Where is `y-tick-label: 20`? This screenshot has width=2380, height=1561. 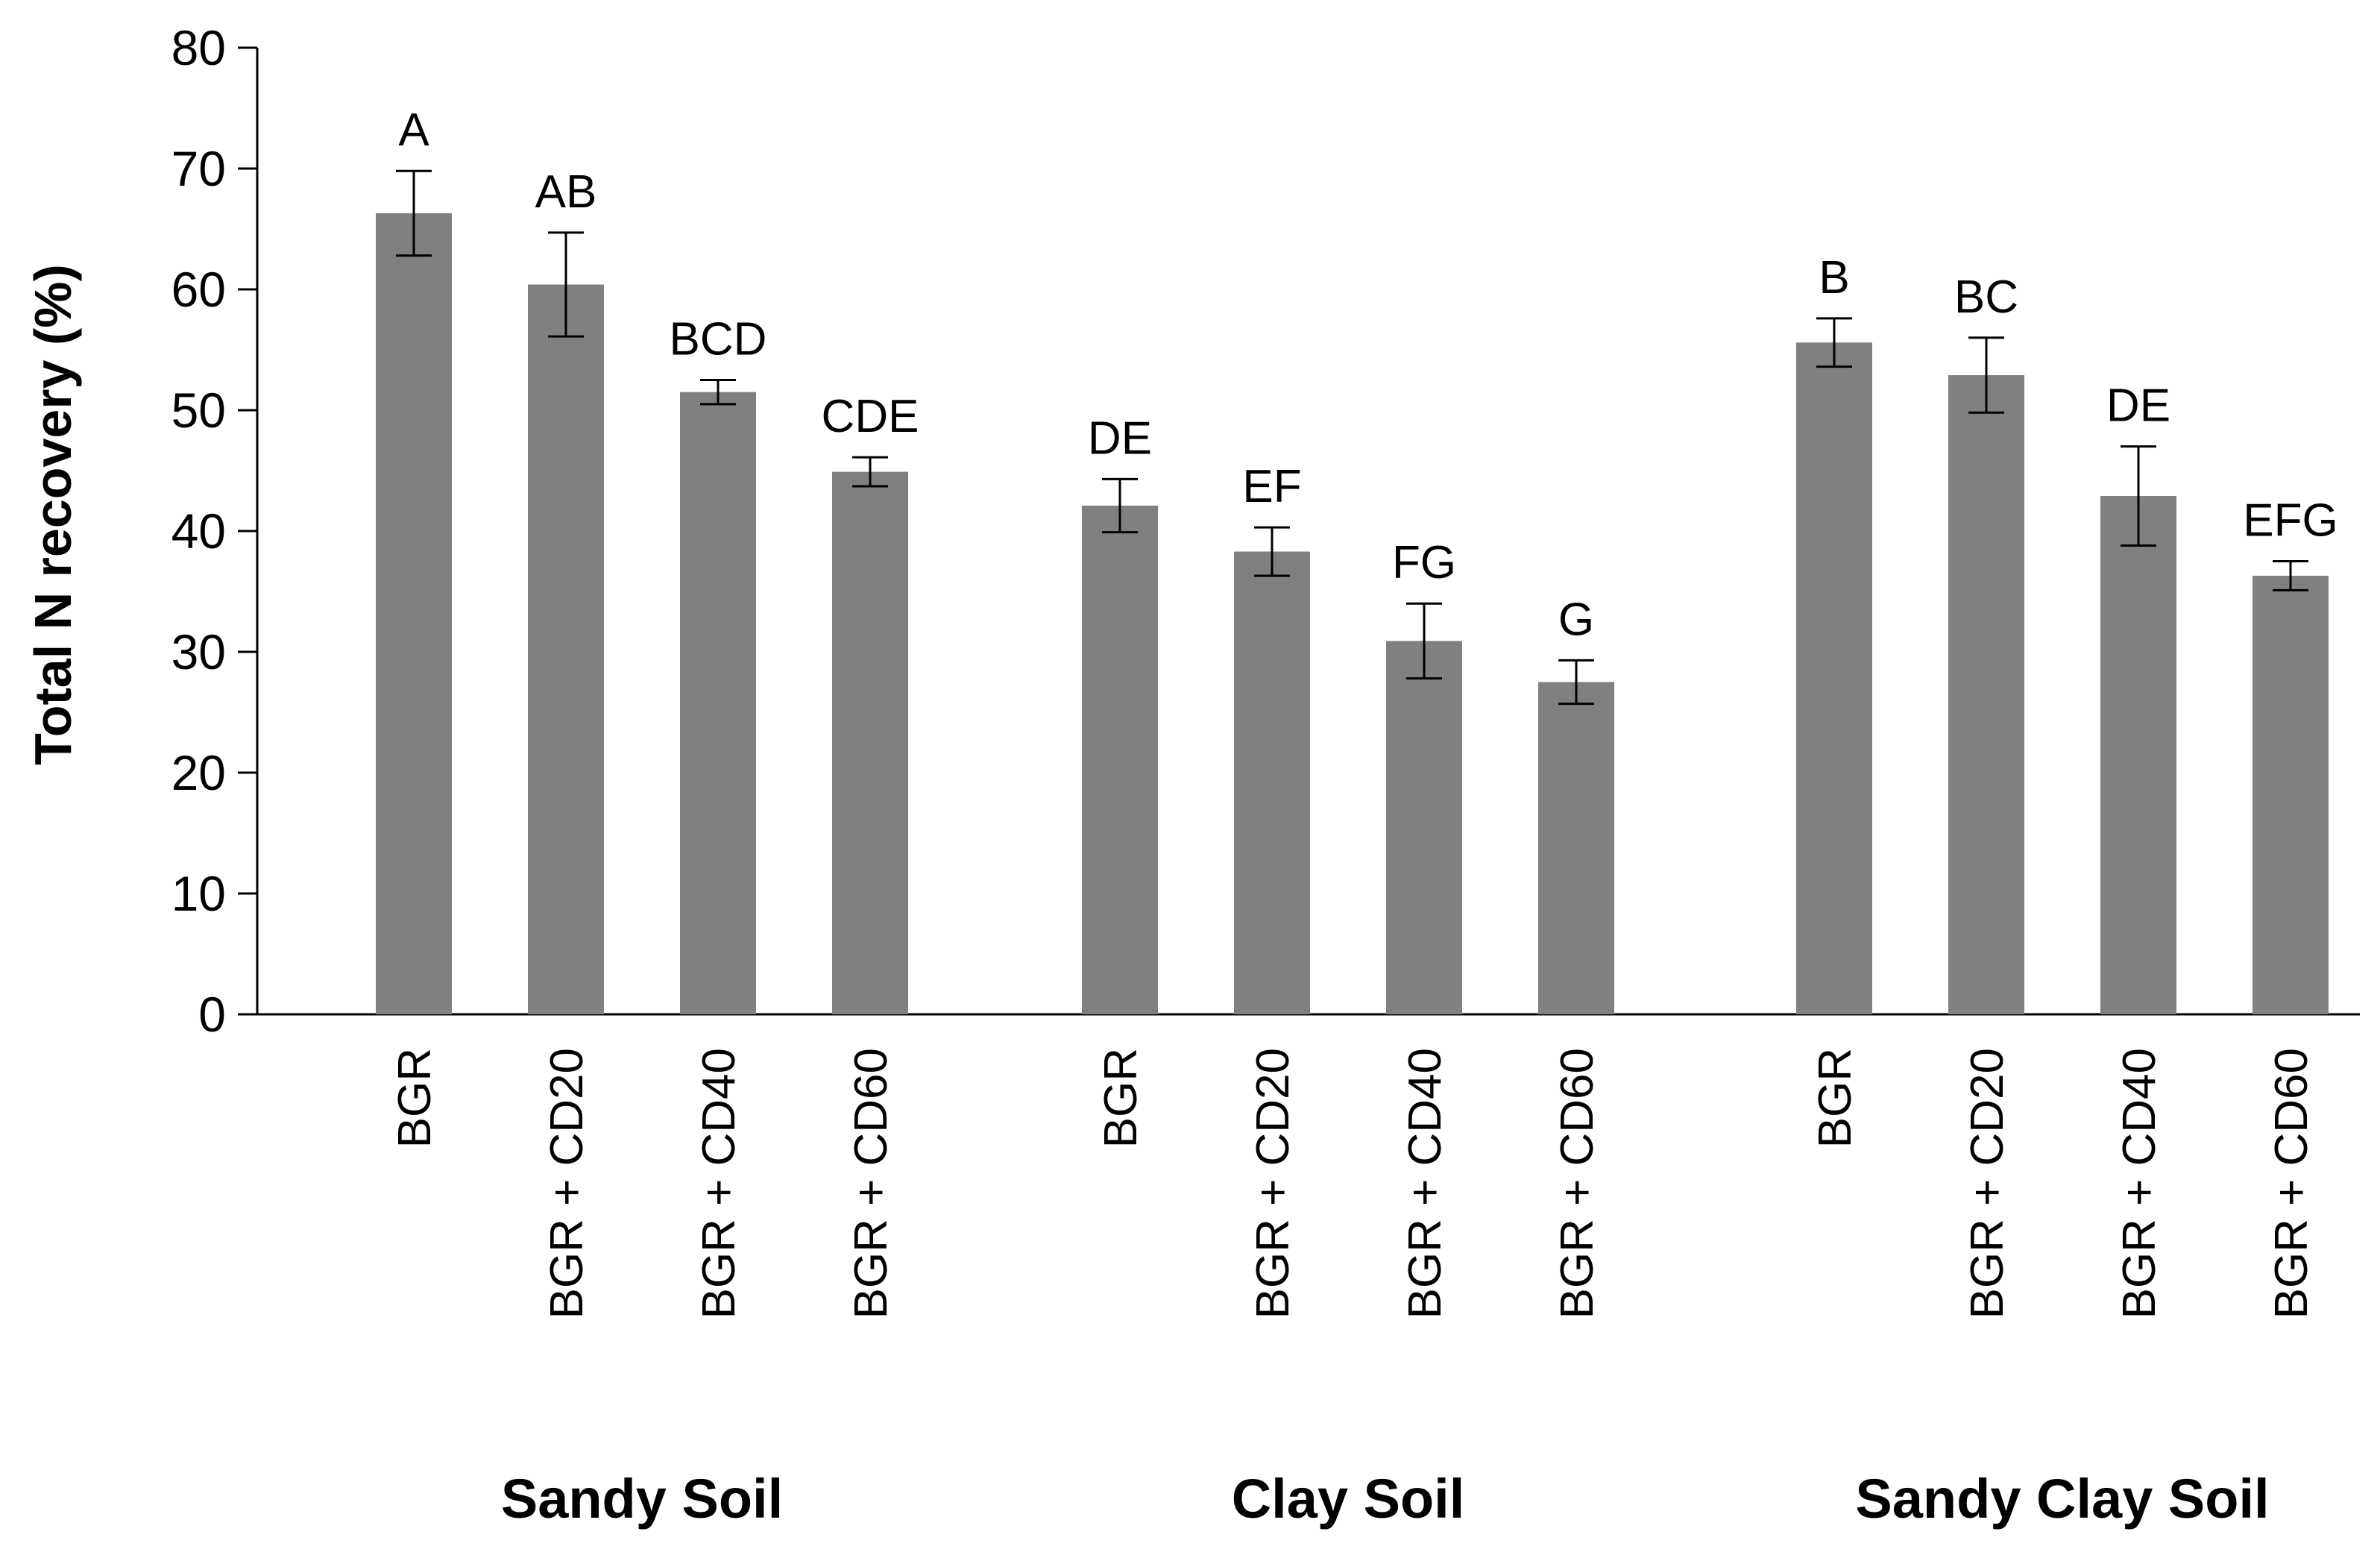 y-tick-label: 20 is located at coordinates (198, 772).